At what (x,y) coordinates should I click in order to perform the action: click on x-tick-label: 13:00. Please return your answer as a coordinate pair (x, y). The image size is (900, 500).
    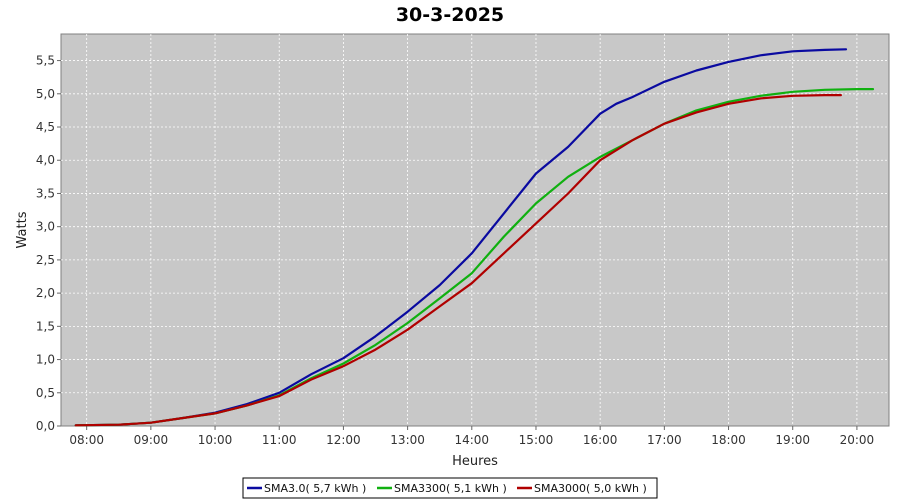
    Looking at the image, I should click on (407, 440).